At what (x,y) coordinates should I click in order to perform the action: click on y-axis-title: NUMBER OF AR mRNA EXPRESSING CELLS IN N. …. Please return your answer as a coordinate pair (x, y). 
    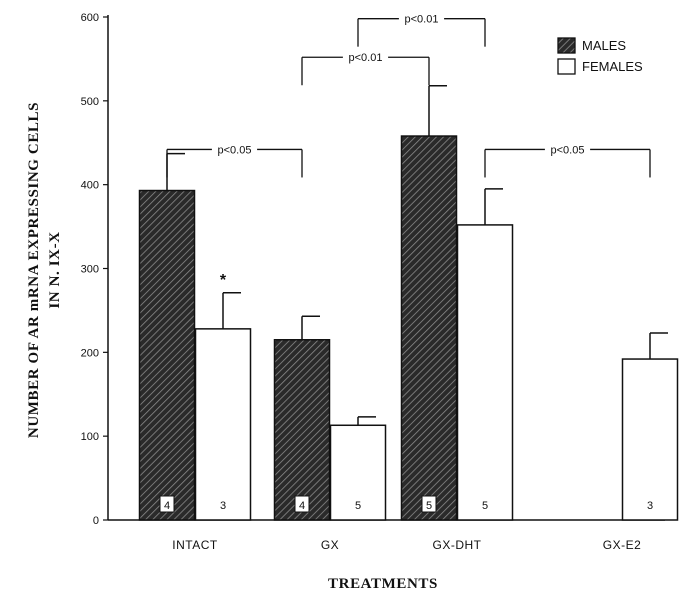
    Looking at the image, I should click on (44, 270).